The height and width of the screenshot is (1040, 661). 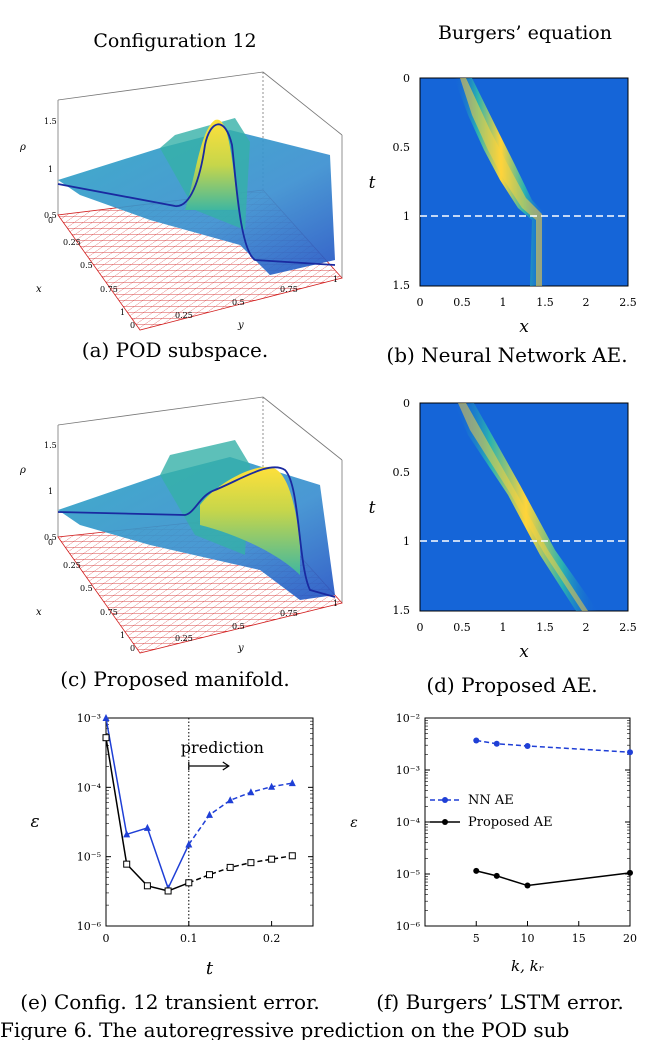 I want to click on y-tick: 0.75, so click(x=289, y=613).